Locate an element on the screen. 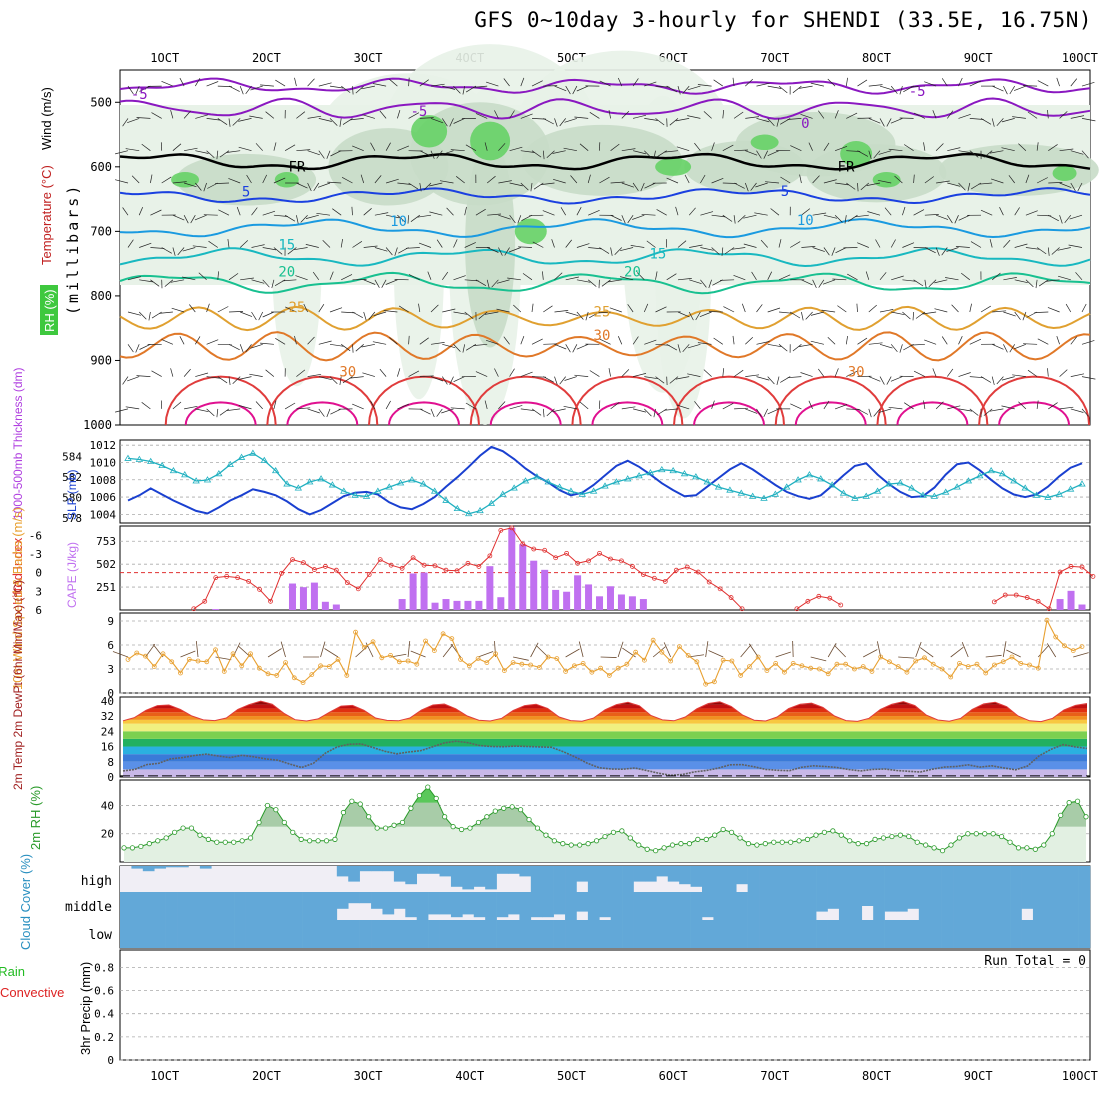  lifted-tick-label: -3 is located at coordinates (35, 554).